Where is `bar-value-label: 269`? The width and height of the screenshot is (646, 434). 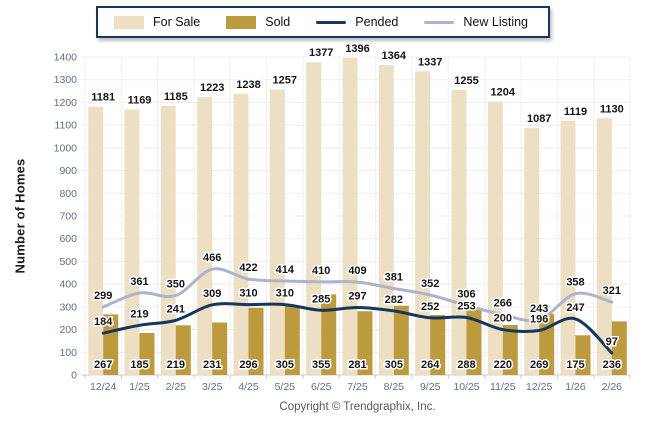 bar-value-label: 269 is located at coordinates (539, 365).